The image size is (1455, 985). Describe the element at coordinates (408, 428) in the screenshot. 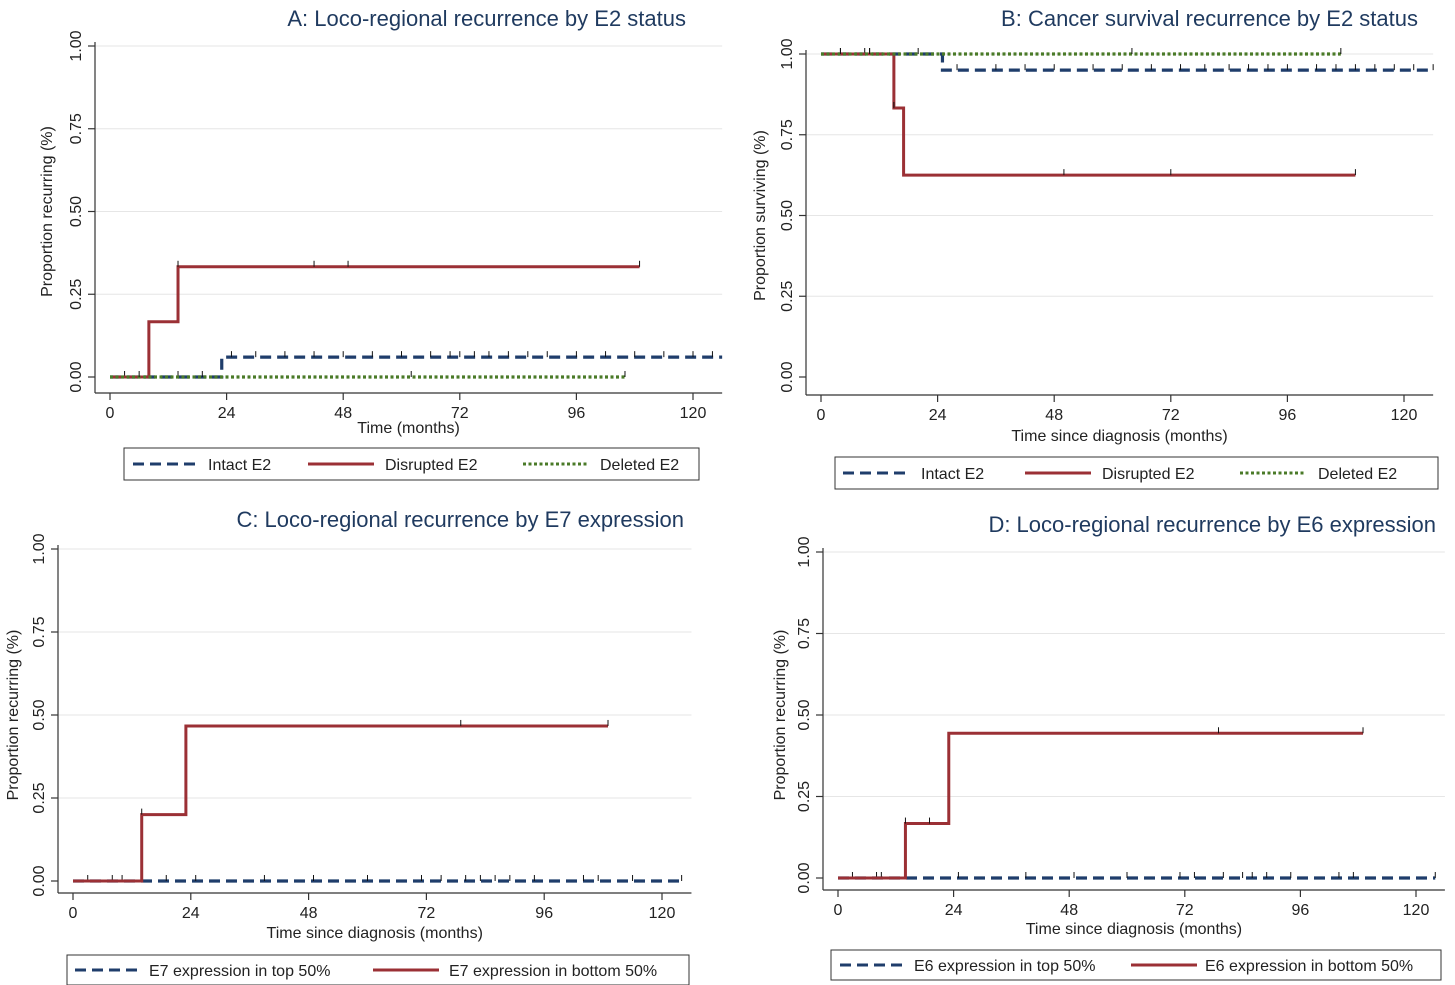

I see `x-axis-title: Time (months)` at that location.